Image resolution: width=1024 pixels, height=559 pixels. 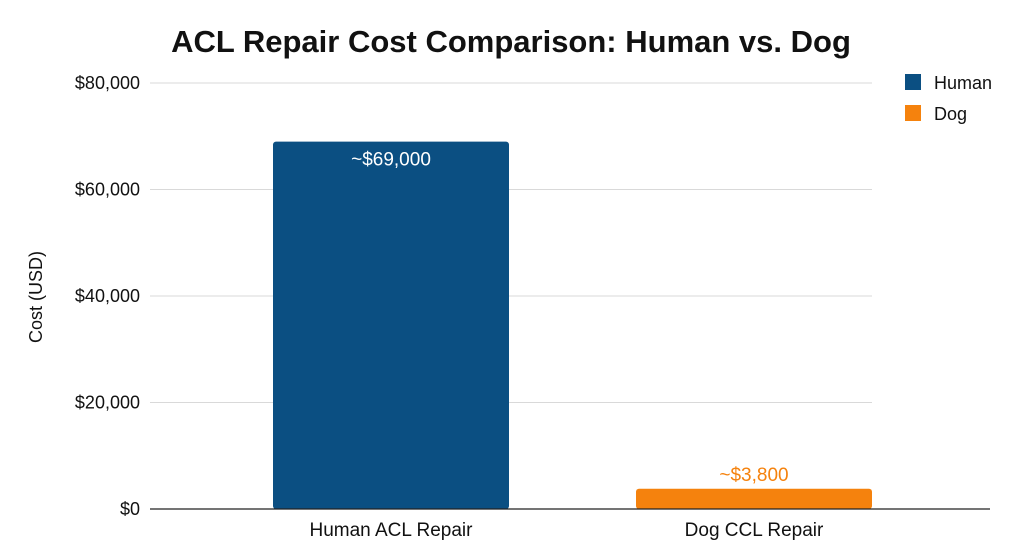 What do you see at coordinates (753, 475) in the screenshot?
I see `data-label: ~$3,800` at bounding box center [753, 475].